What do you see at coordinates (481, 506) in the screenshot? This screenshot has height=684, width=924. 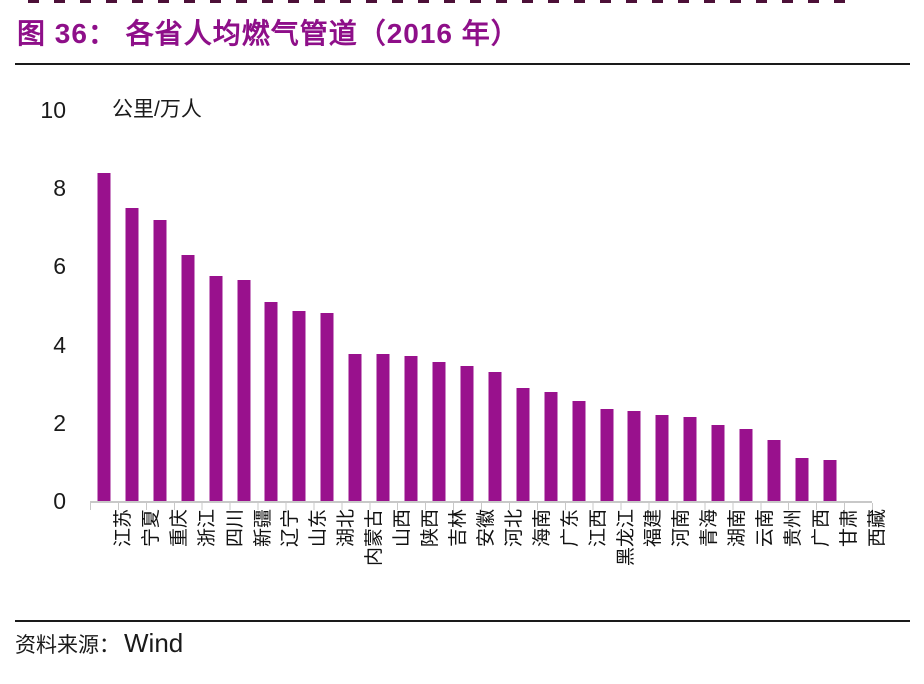 I see `x-axis-ticks` at bounding box center [481, 506].